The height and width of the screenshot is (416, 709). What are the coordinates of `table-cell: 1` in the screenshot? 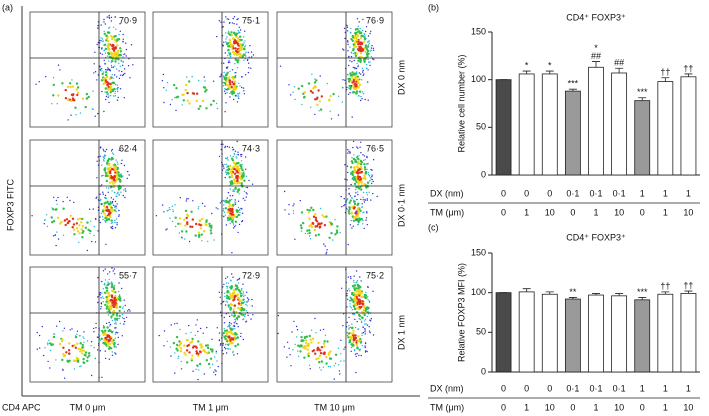 It's located at (595, 212).